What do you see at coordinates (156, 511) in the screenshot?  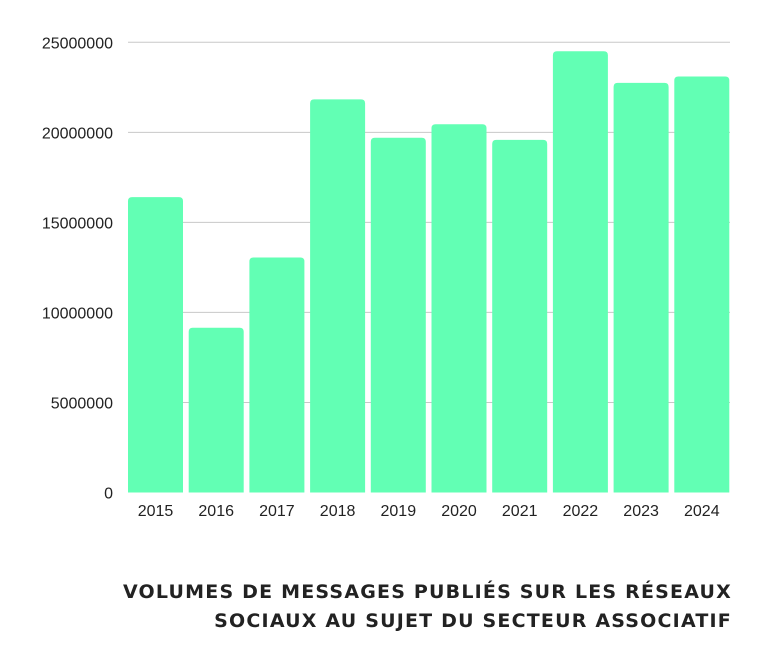 I see `x-tick-label: 2015` at bounding box center [156, 511].